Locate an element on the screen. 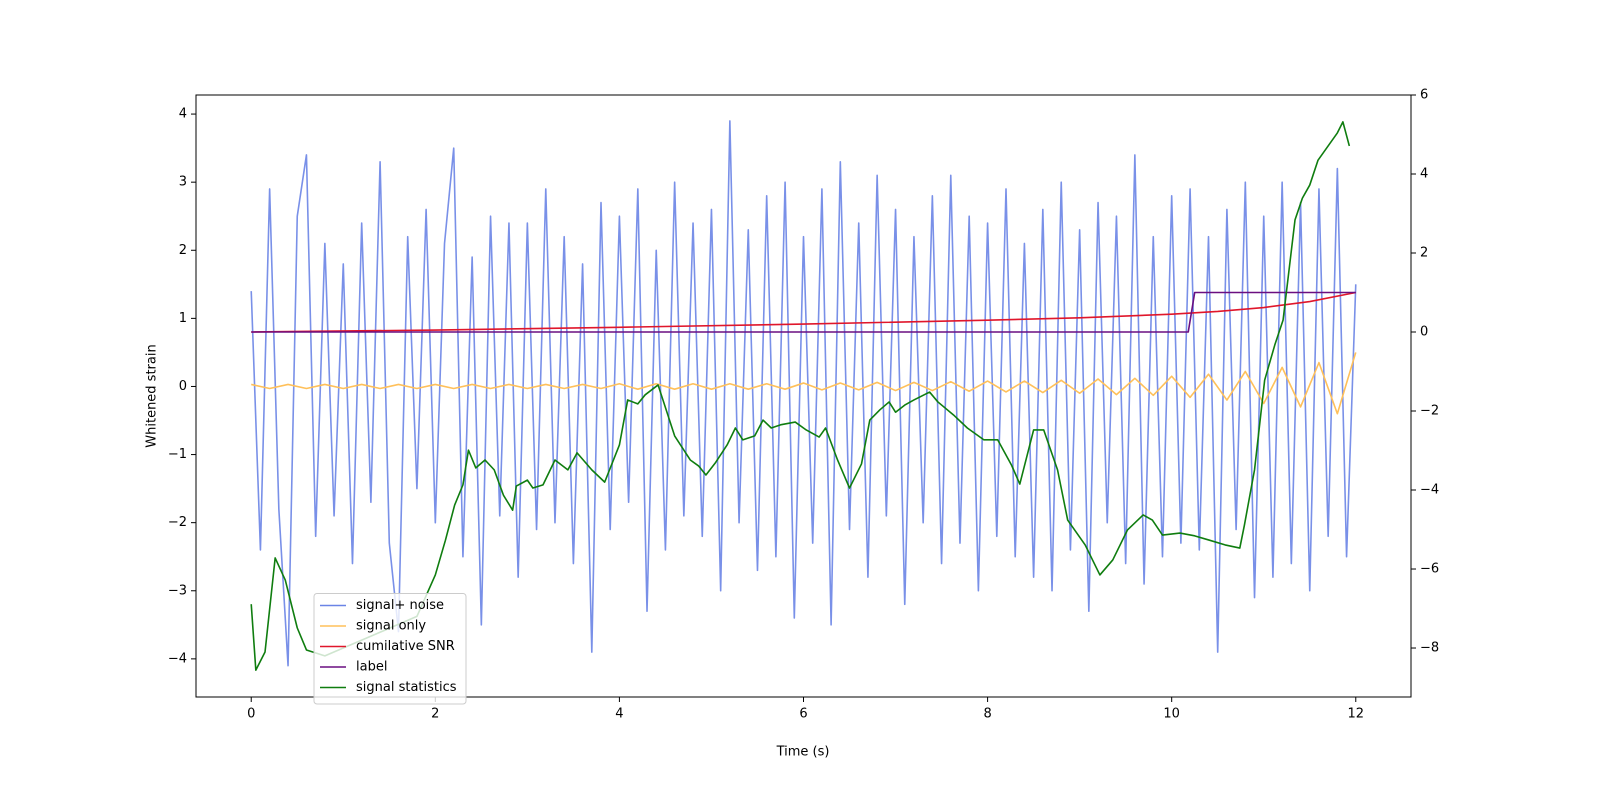 The image size is (1600, 800). x-tick-label: 0 is located at coordinates (251, 714).